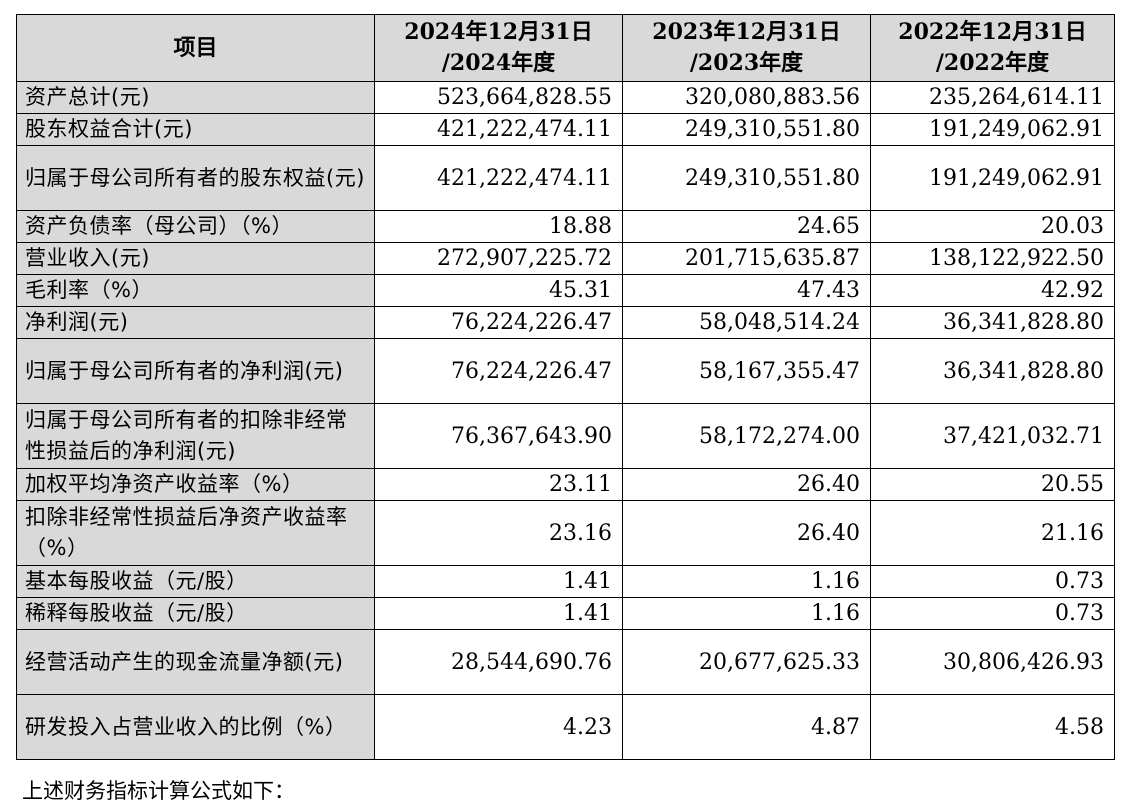 Image resolution: width=1138 pixels, height=804 pixels. What do you see at coordinates (992, 48) in the screenshot?
I see `header-2022: 2022年12月31日 /2022年度` at bounding box center [992, 48].